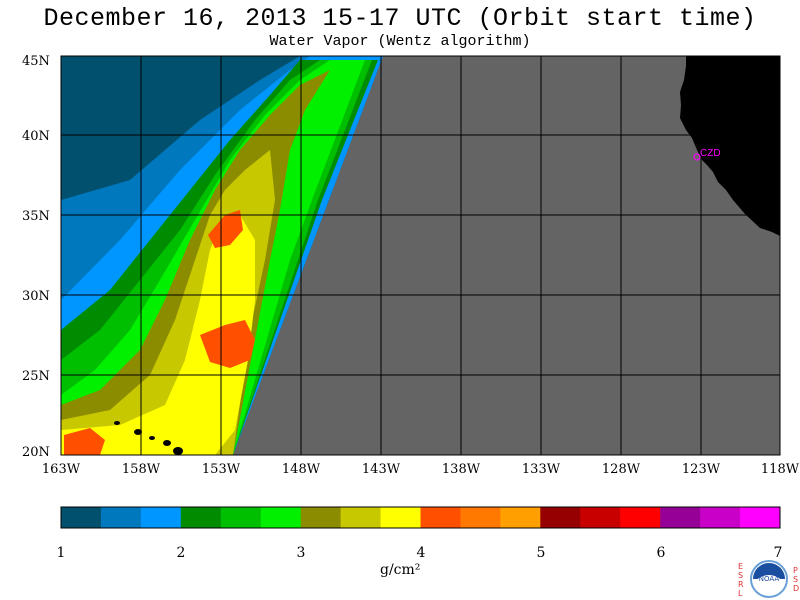  I want to click on logo-letter: E, so click(741, 566).